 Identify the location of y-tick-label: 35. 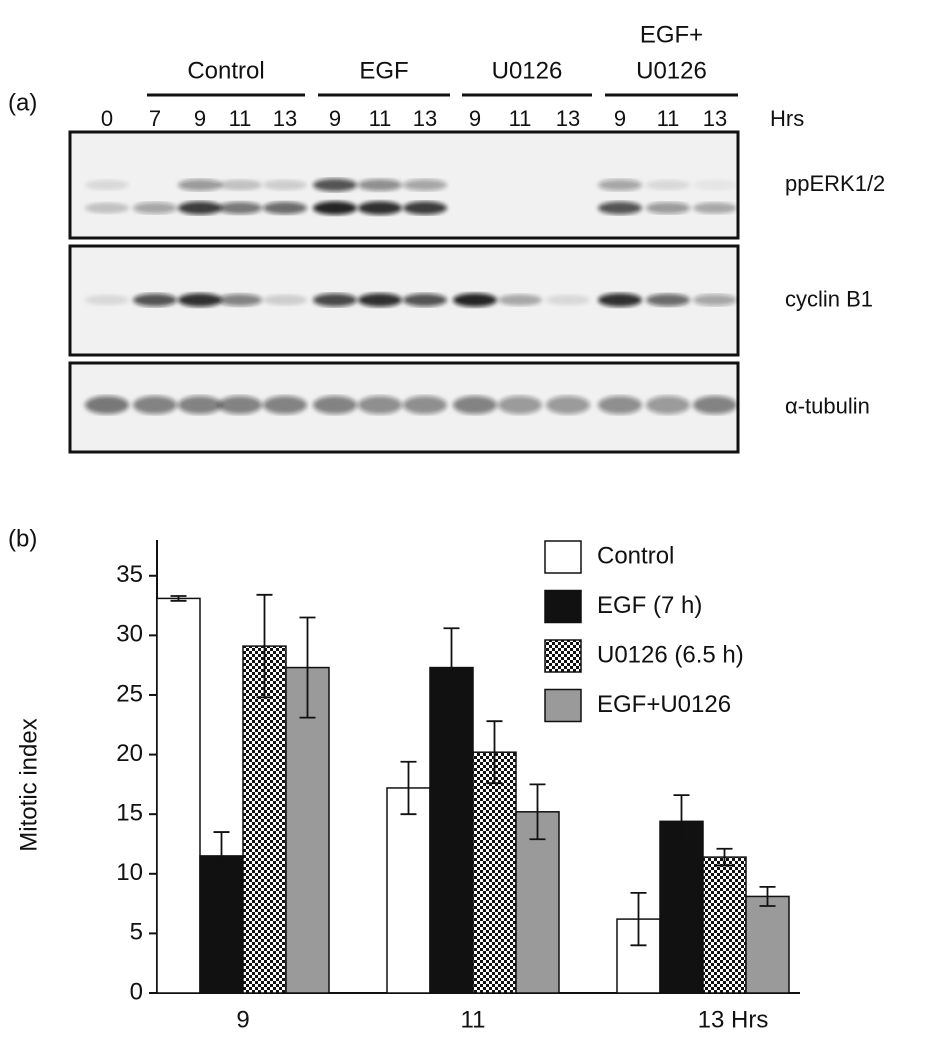
(129, 574).